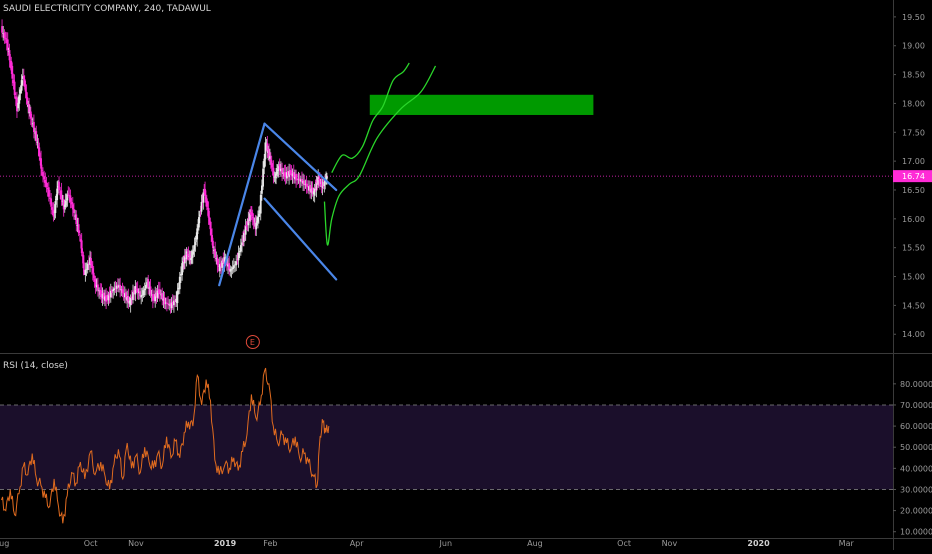 This screenshot has height=554, width=932. Describe the element at coordinates (300, 239) in the screenshot. I see `trendline-flag-lower` at that location.